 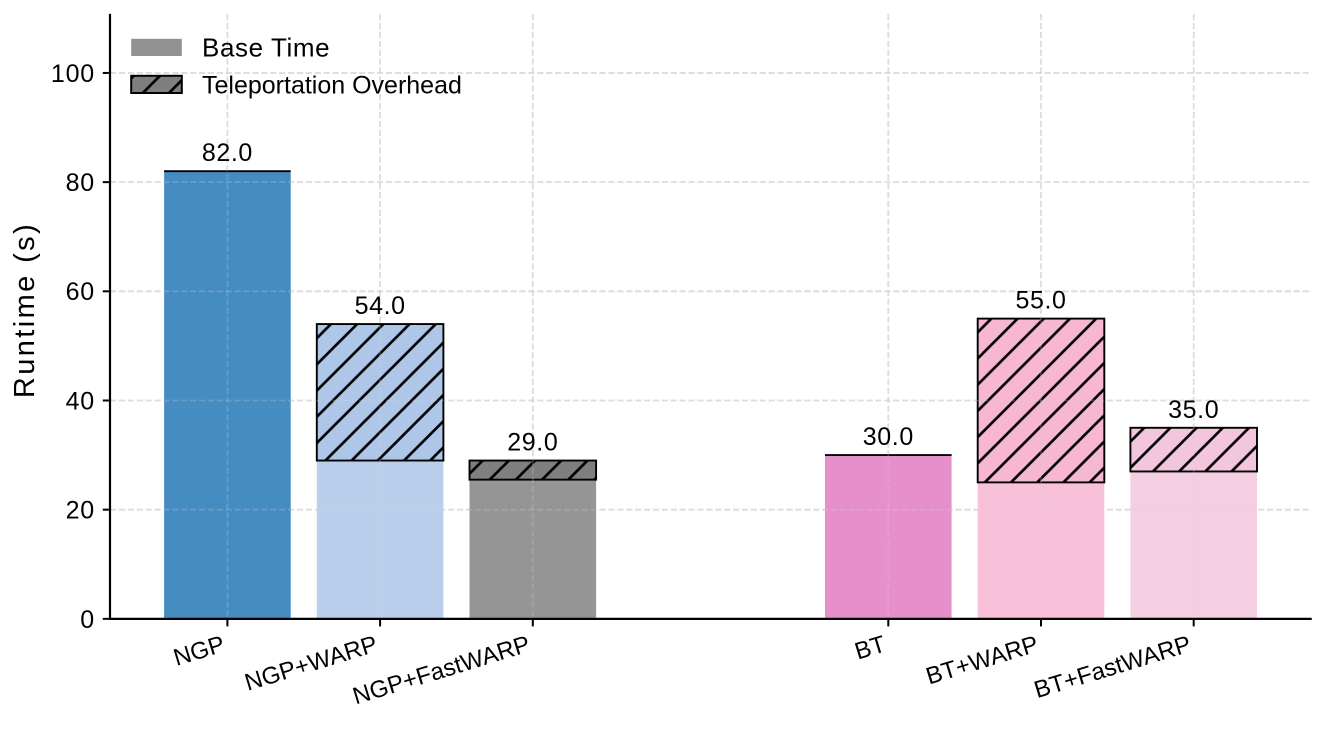 What do you see at coordinates (80, 511) in the screenshot?
I see `svg-text: 20` at bounding box center [80, 511].